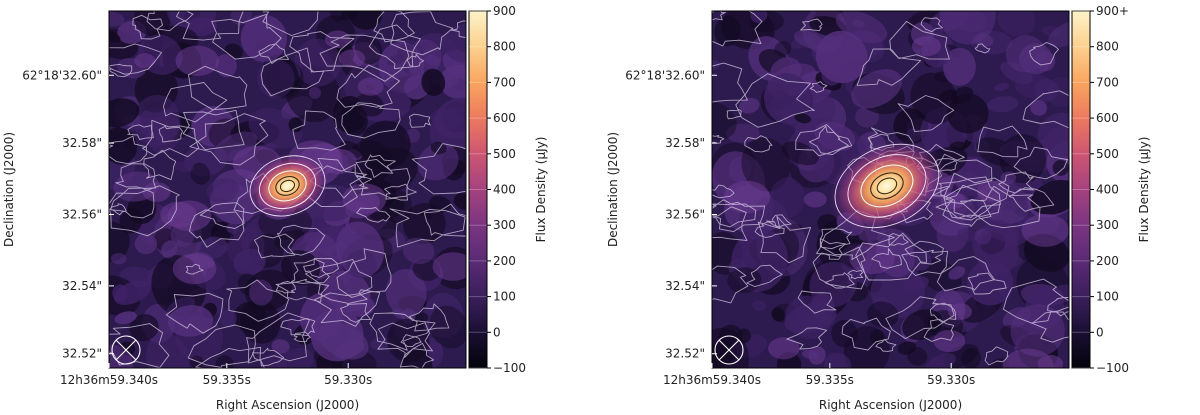  I want to click on colorbar-tick-label: 900, so click(504, 11).